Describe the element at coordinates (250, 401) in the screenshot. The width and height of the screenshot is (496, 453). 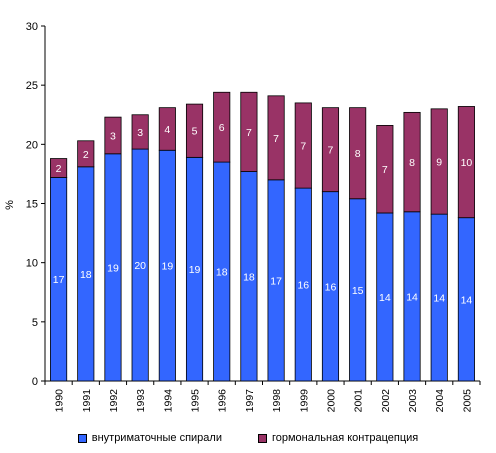
I see `x-tick-label: 1997` at that location.